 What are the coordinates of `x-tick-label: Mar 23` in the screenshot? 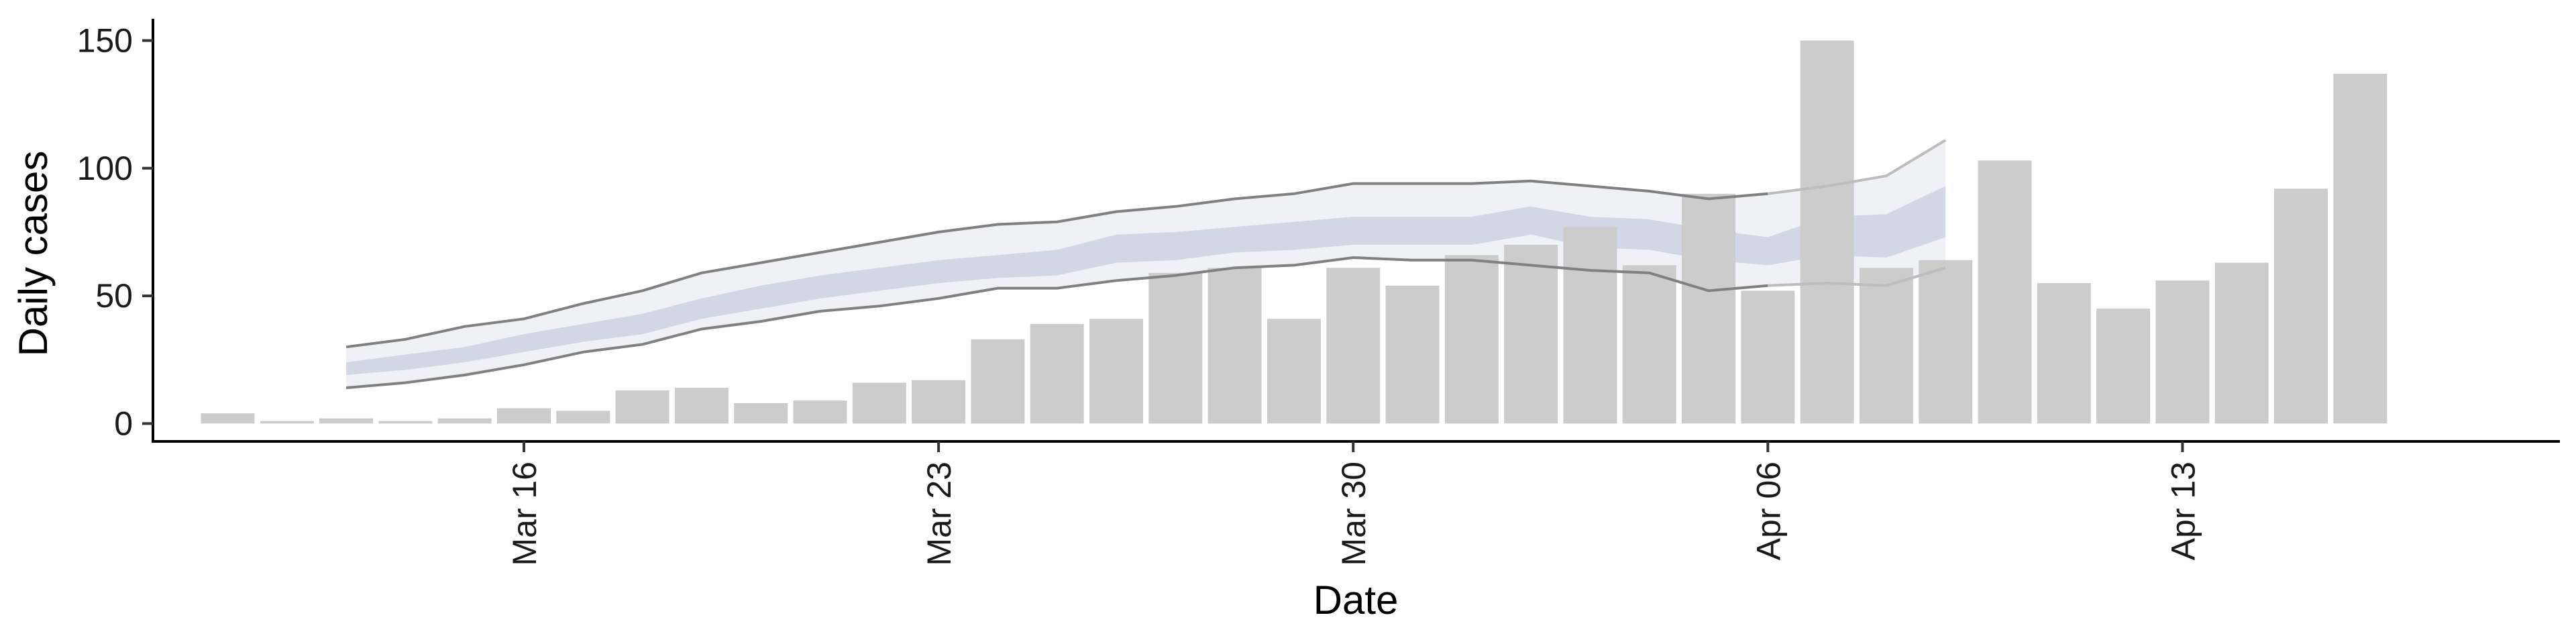 It's located at (939, 514).